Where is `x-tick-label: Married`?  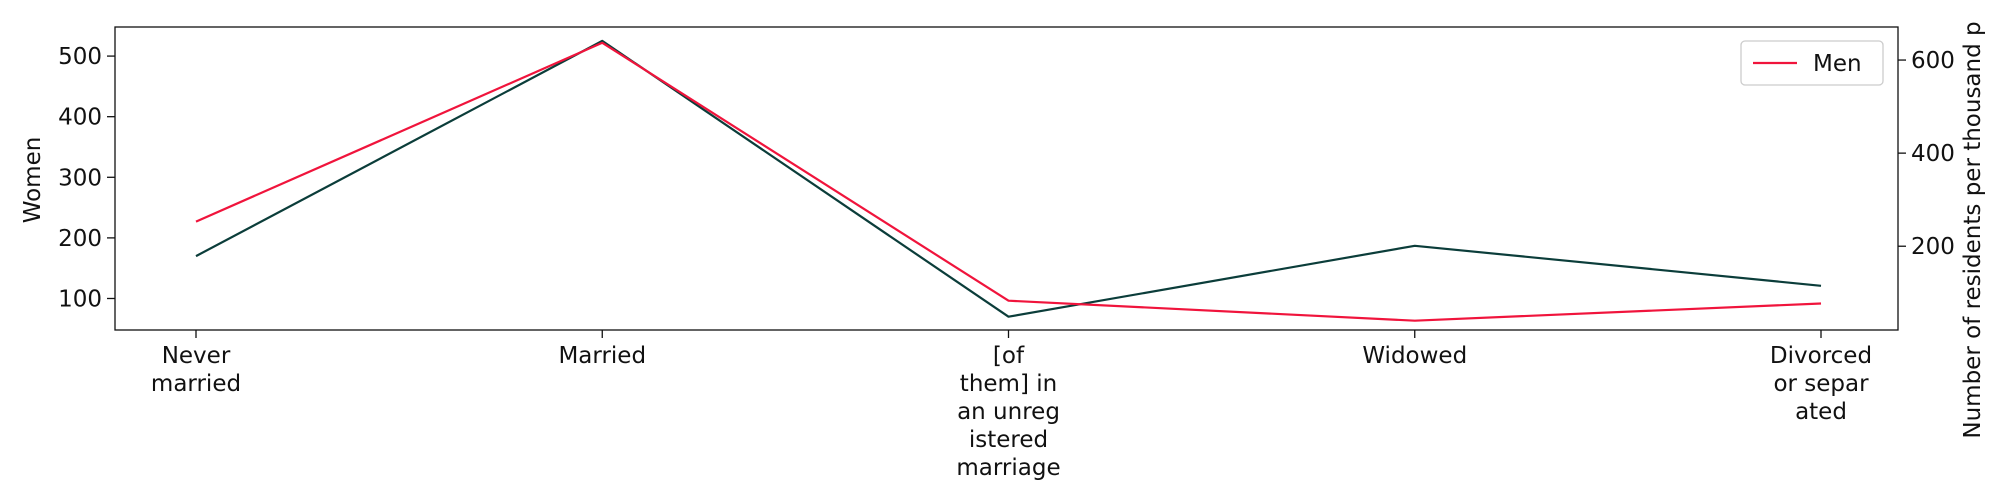
x-tick-label: Married is located at coordinates (602, 356).